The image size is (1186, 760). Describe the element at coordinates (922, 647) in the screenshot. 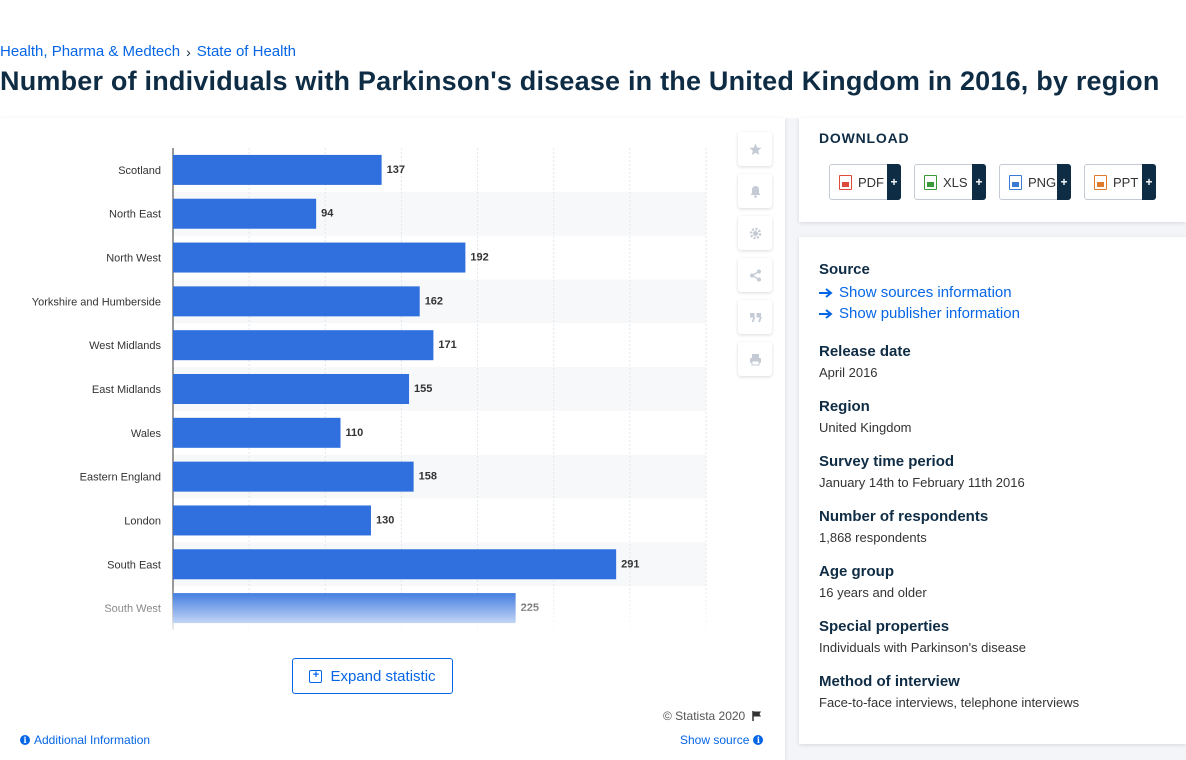

I see `special-properties-value: Individuals with Parkinson's disease` at that location.